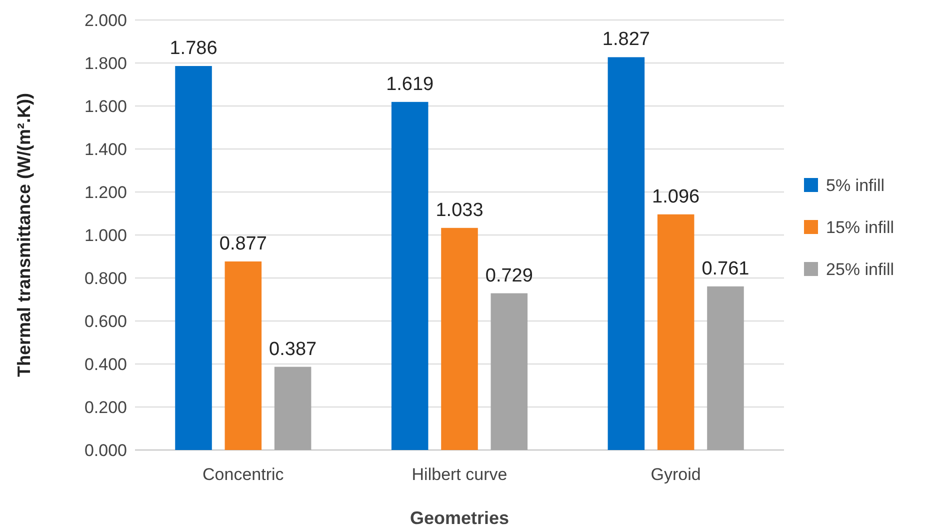  I want to click on y-tick-label: 0.800, so click(105, 278).